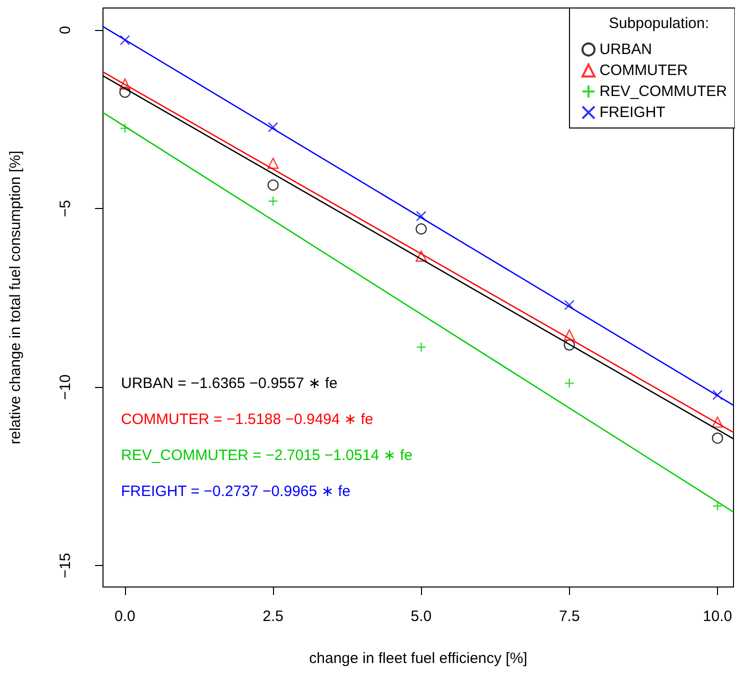 This screenshot has width=735, height=677. I want to click on y-tick-label: −5, so click(65, 209).